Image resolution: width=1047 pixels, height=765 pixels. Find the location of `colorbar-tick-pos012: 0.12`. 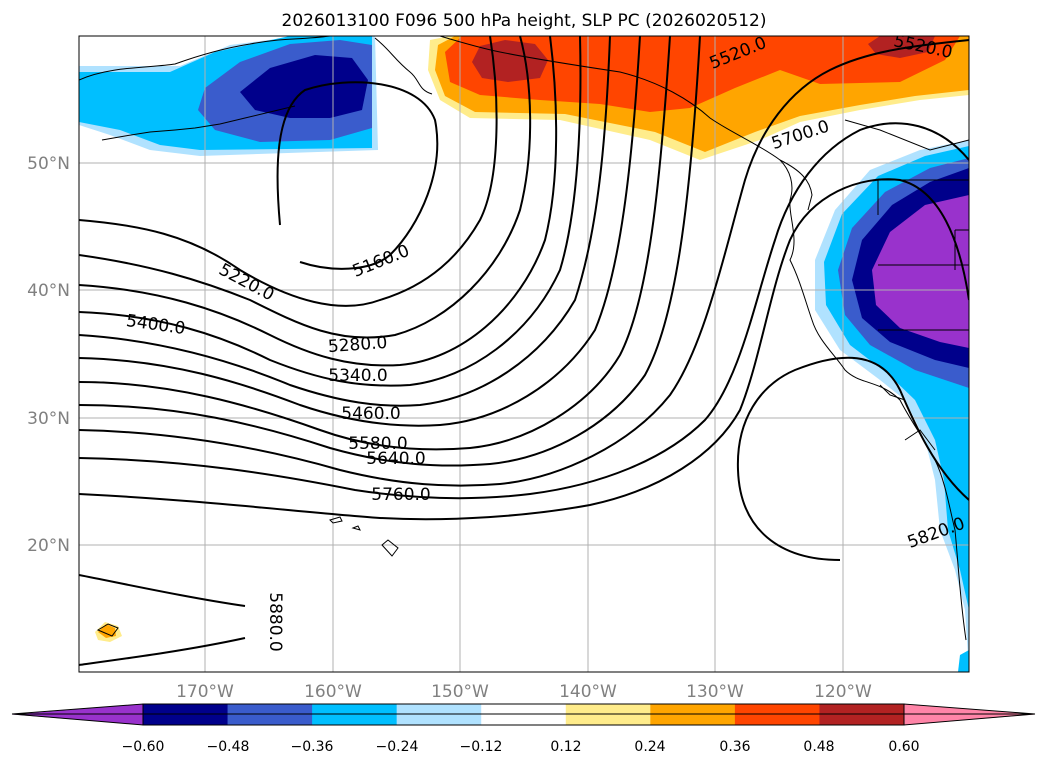

colorbar-tick-pos012: 0.12 is located at coordinates (565, 747).